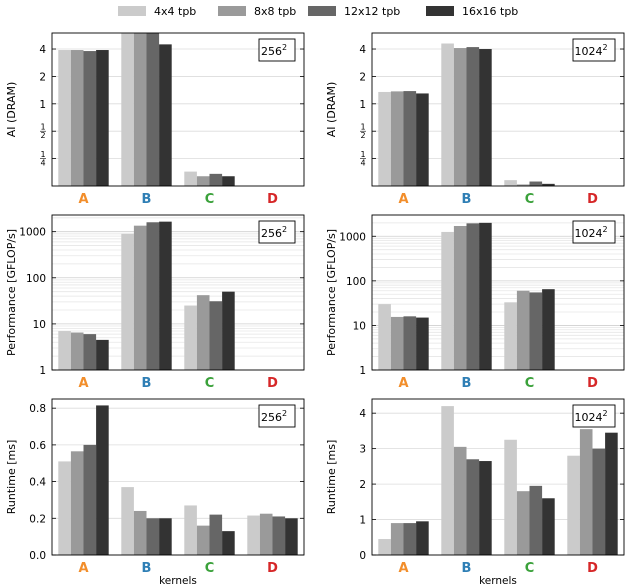 The image size is (634, 587). Describe the element at coordinates (11, 477) in the screenshot. I see `y-axis-label: Runtime [ms]` at that location.